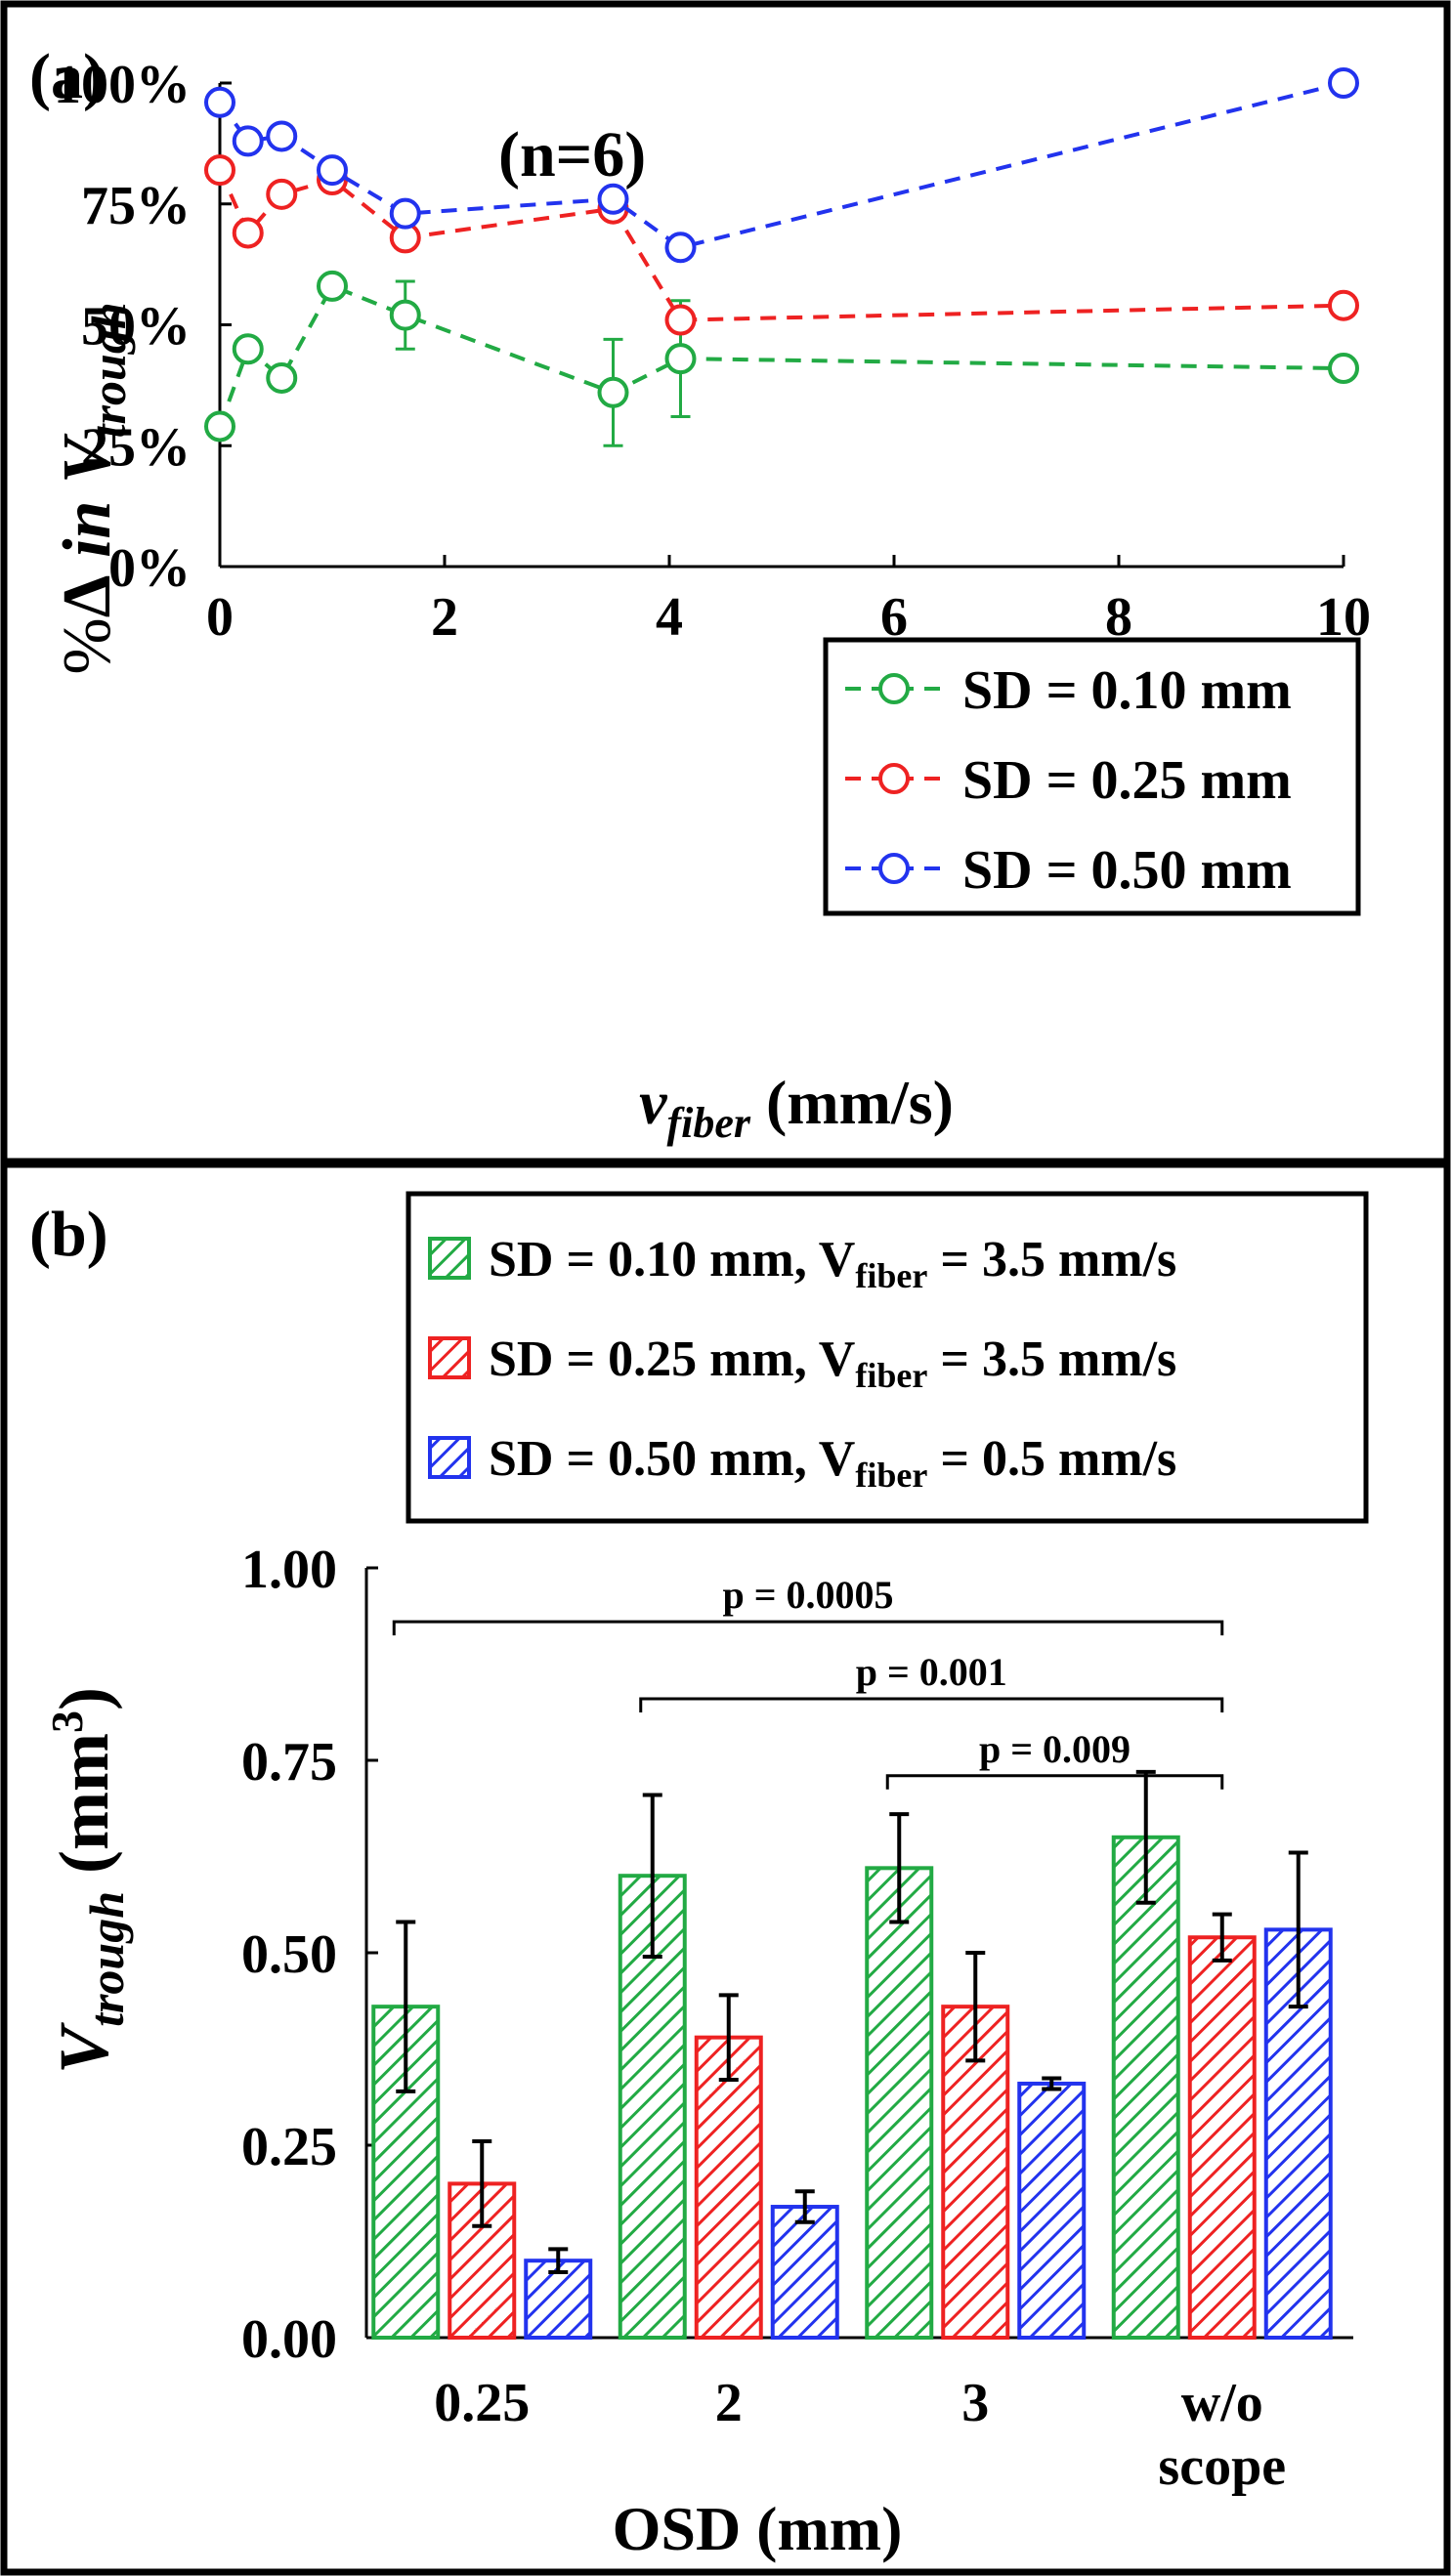 This screenshot has height=2576, width=1451. I want to click on x-tick-label: w/o, so click(1222, 2403).